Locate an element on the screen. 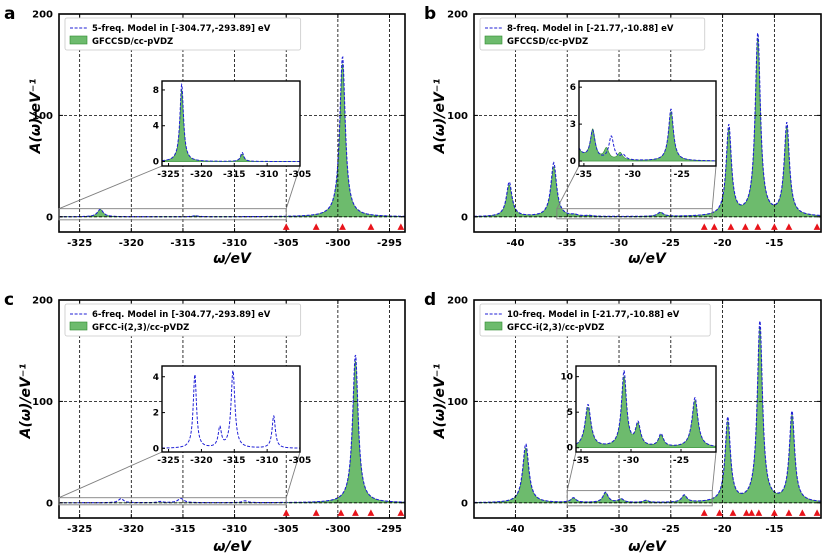  inset-frame is located at coordinates (231, 409).